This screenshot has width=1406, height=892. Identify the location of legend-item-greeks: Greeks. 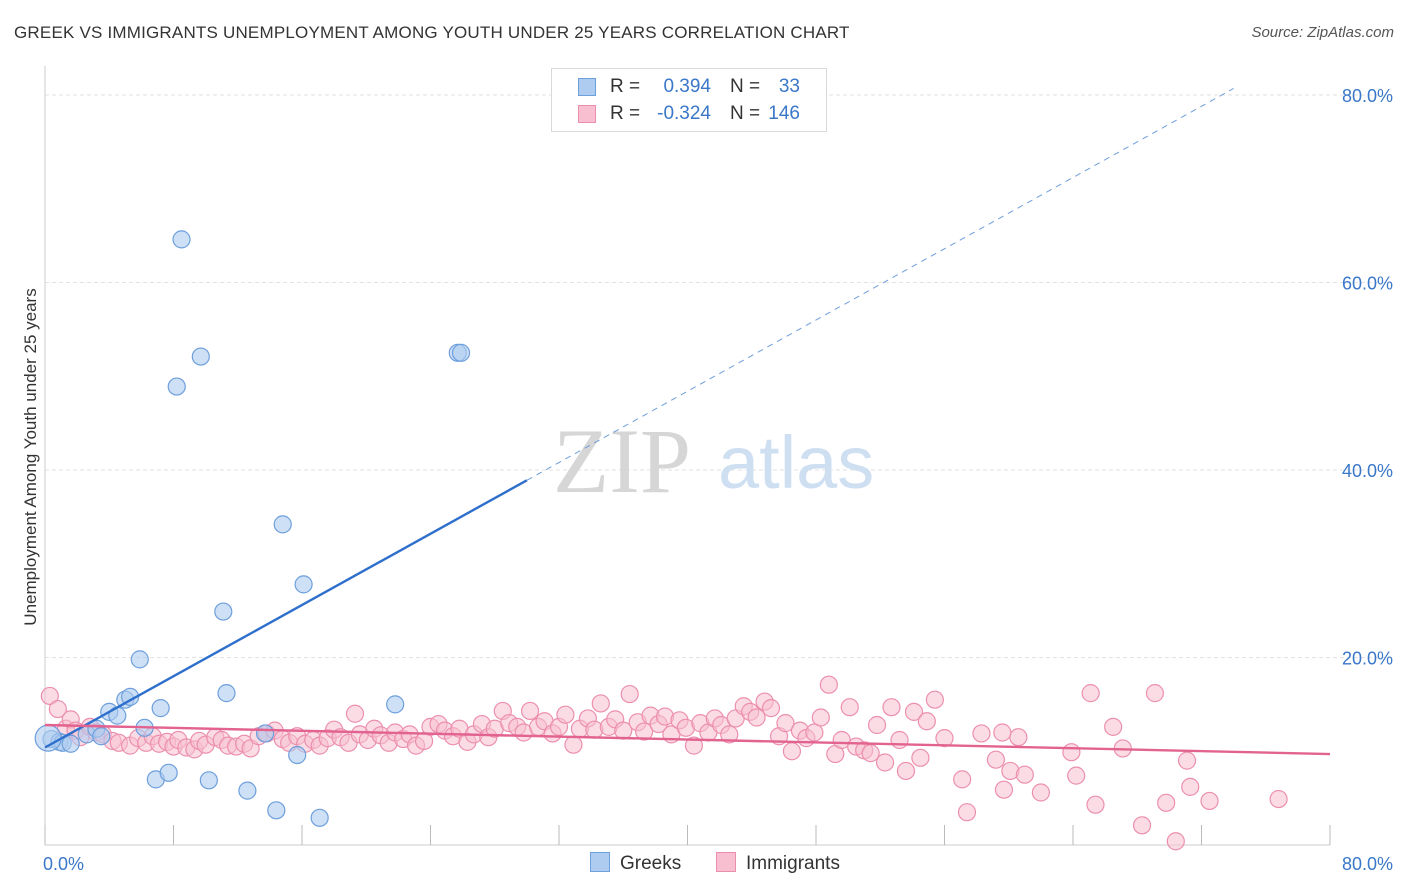
(635, 863).